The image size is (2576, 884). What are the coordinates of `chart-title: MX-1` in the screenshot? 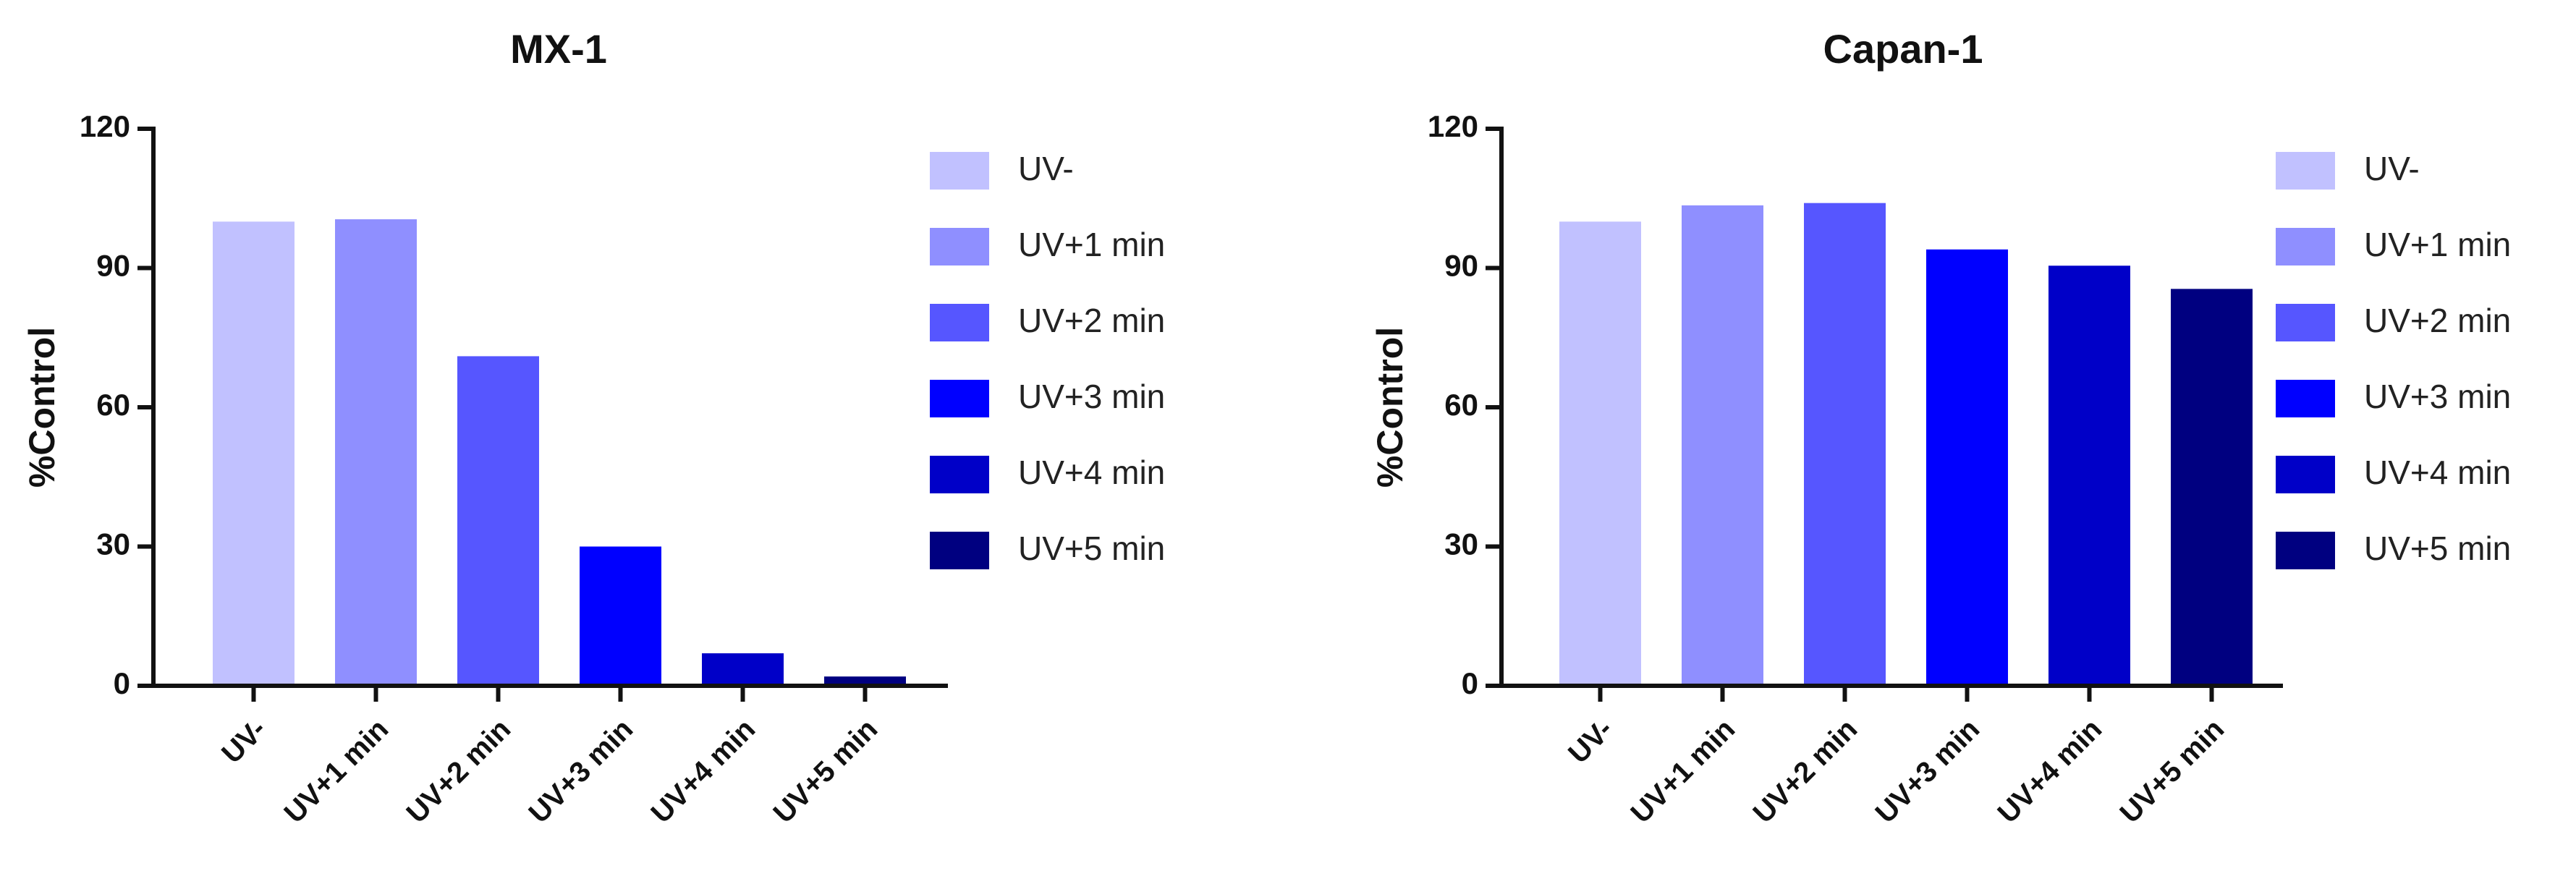 It's located at (558, 49).